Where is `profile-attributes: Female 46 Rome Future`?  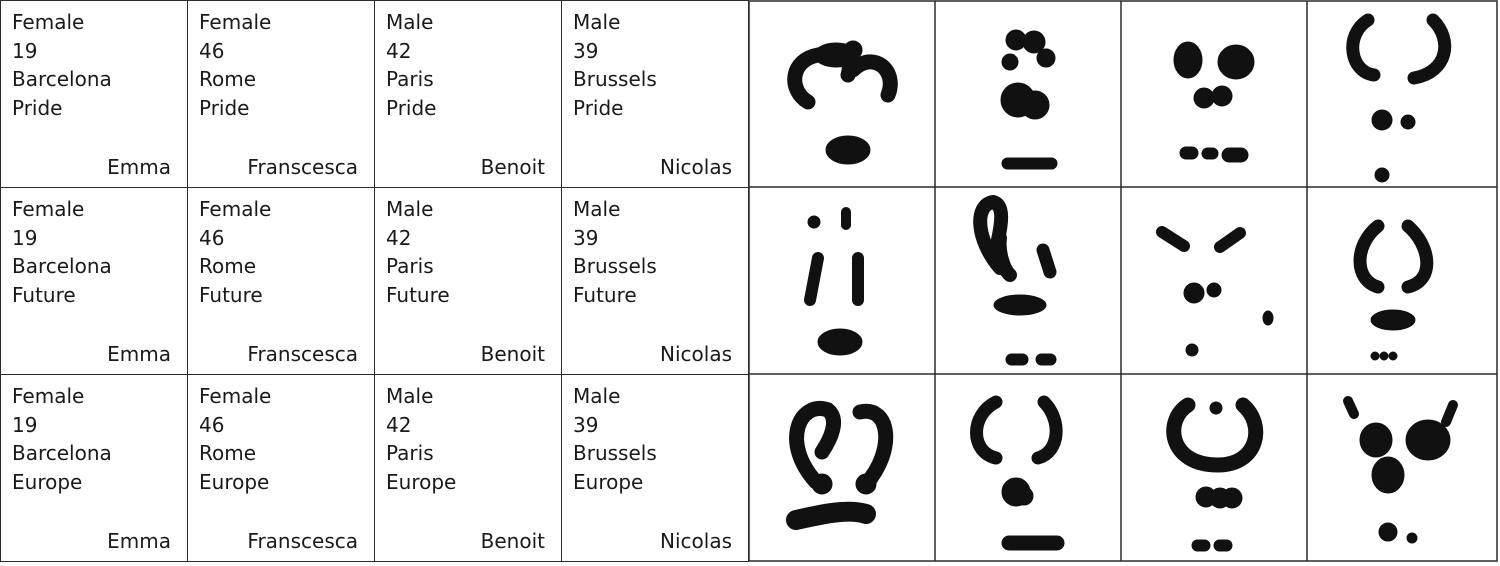
profile-attributes: Female 46 Rome Future is located at coordinates (235, 252).